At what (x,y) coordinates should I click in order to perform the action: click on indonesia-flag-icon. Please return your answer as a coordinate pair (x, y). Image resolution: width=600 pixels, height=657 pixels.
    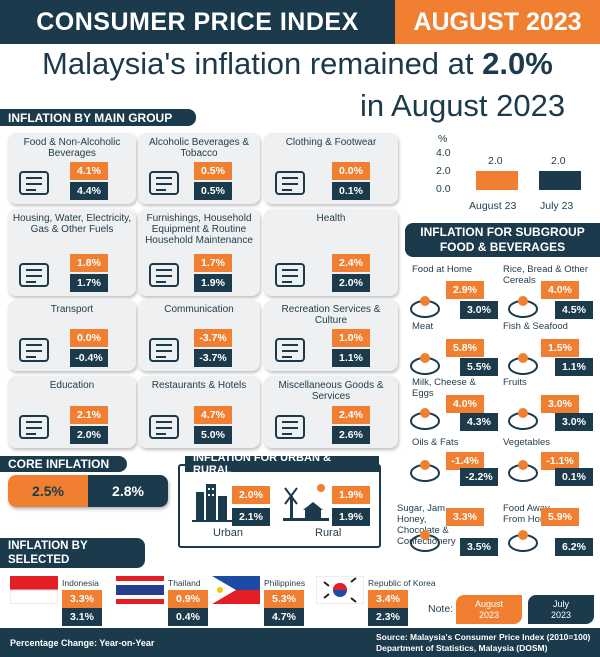
    Looking at the image, I should click on (34, 590).